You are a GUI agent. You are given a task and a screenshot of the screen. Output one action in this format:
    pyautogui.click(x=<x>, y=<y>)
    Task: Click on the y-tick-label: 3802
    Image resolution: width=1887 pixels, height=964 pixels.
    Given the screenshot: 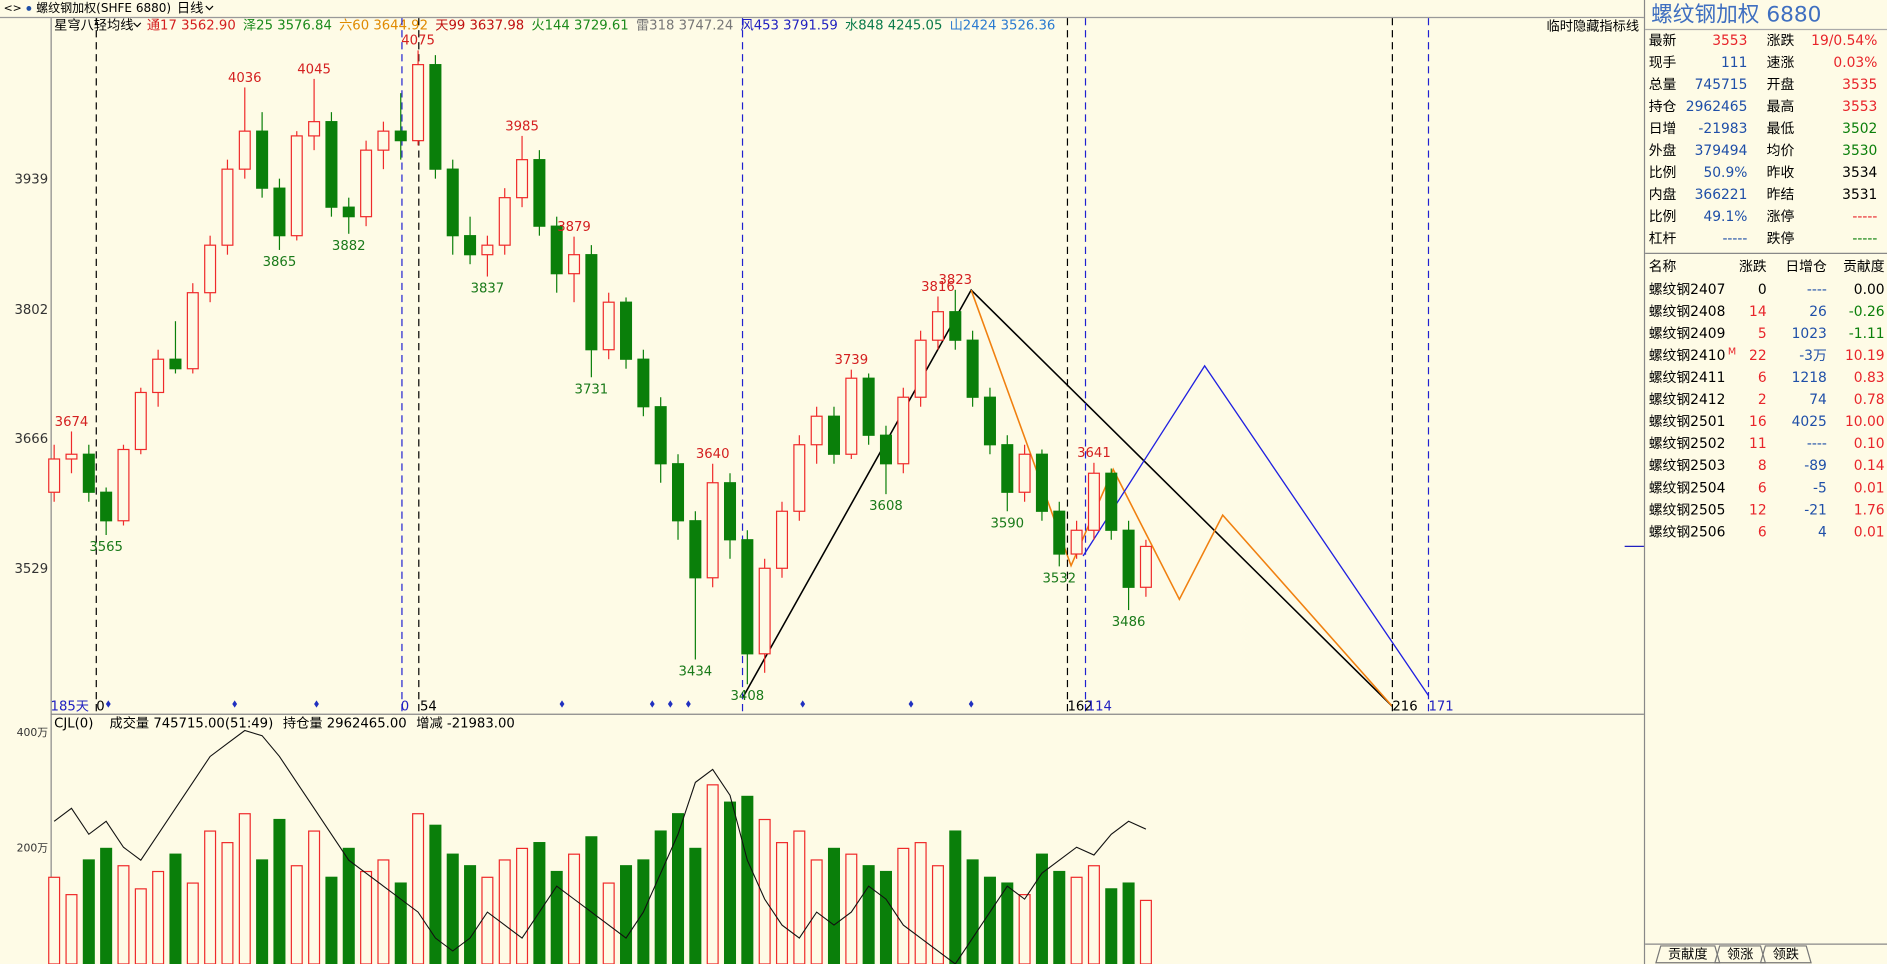 What is the action you would take?
    pyautogui.click(x=31, y=310)
    